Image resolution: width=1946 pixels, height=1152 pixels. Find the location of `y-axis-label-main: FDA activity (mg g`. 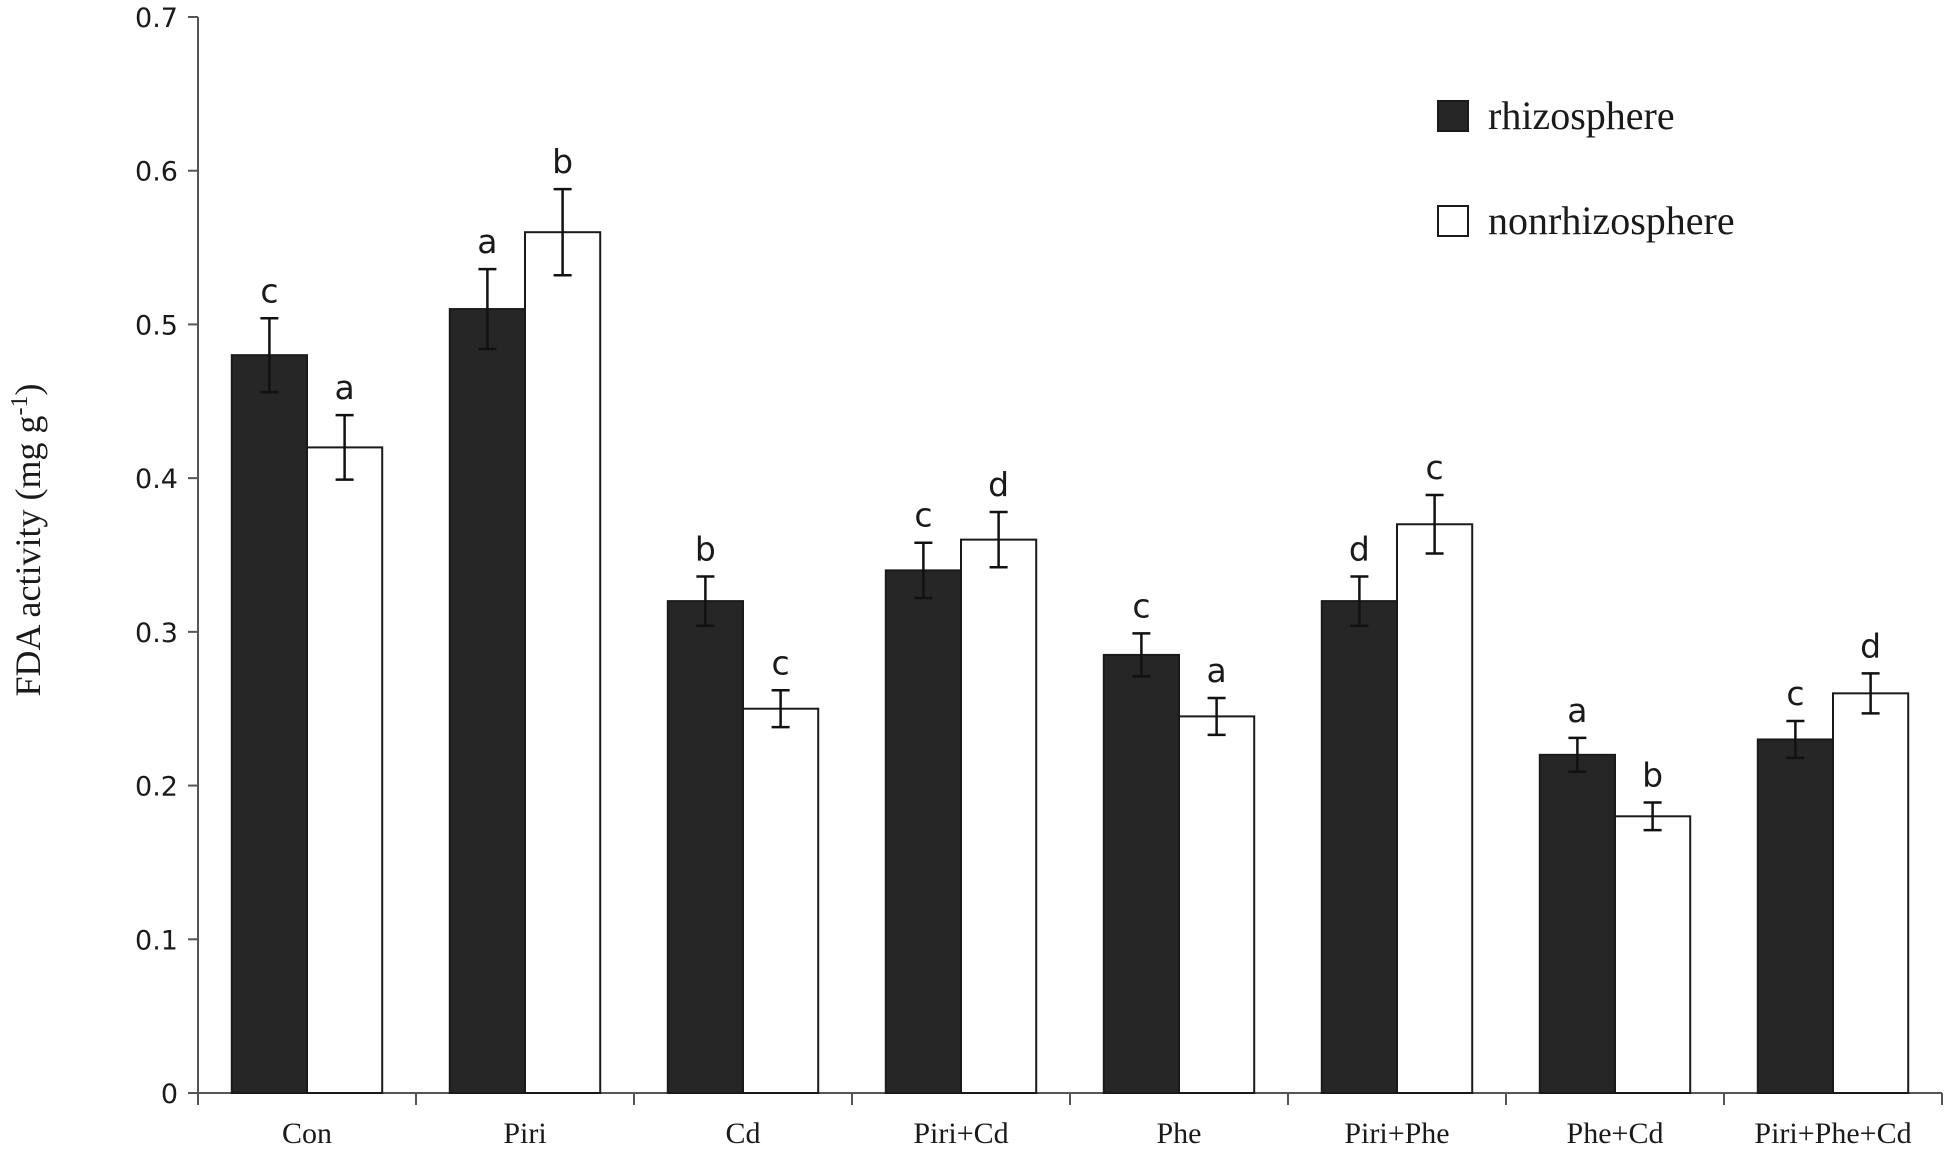

y-axis-label-main: FDA activity (mg g is located at coordinates (28, 556).